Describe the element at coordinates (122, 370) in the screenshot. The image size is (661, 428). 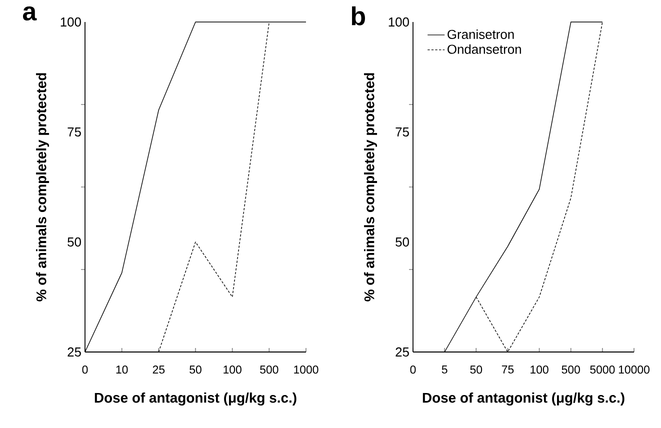
I see `x-tick-label: 10` at that location.